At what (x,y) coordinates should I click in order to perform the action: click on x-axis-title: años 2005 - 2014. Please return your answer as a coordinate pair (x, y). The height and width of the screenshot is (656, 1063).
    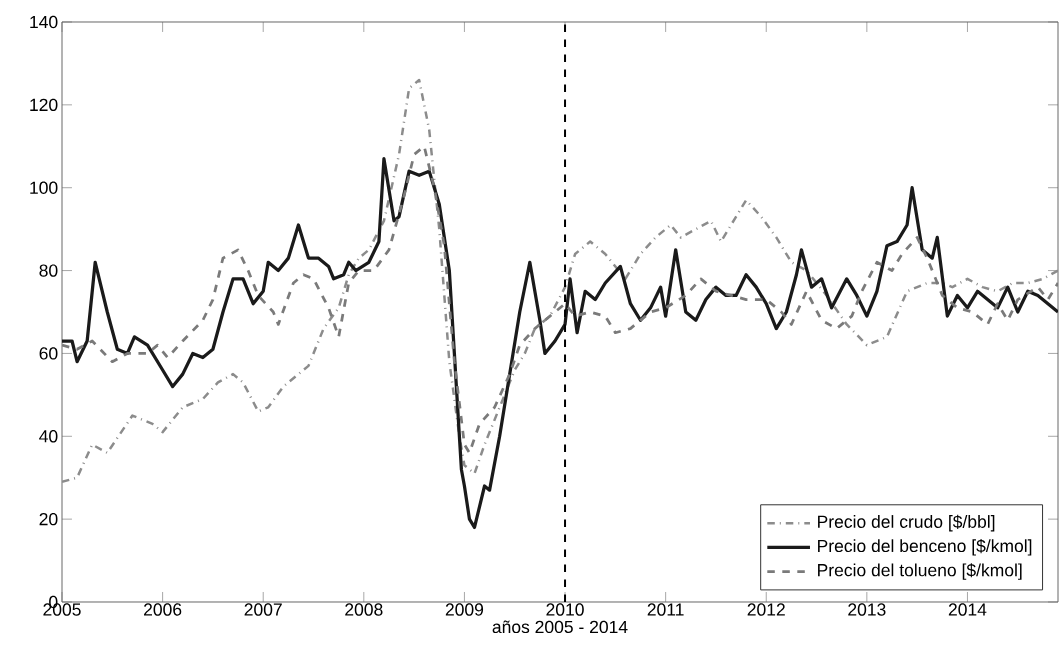
    Looking at the image, I should click on (560, 627).